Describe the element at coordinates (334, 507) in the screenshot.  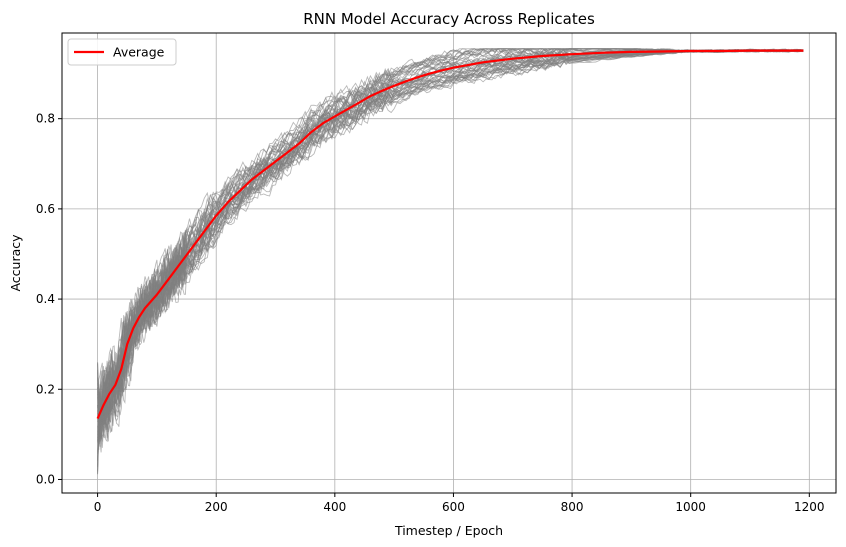
I see `x-tick-label: 400` at that location.